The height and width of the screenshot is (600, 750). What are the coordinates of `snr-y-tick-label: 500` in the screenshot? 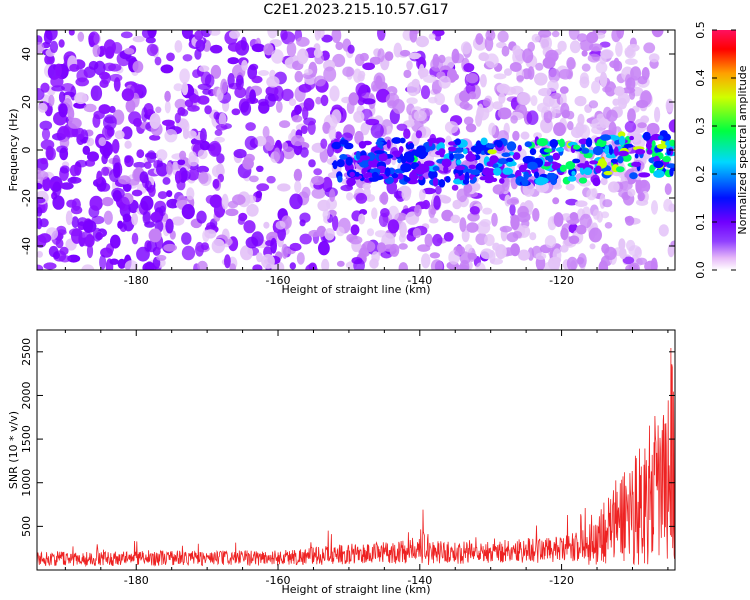 It's located at (26, 526).